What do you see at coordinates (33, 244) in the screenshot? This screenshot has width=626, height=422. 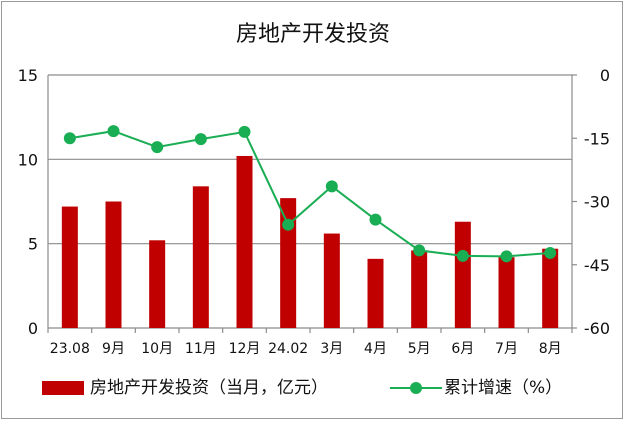 I see `left-tick-label: 5` at bounding box center [33, 244].